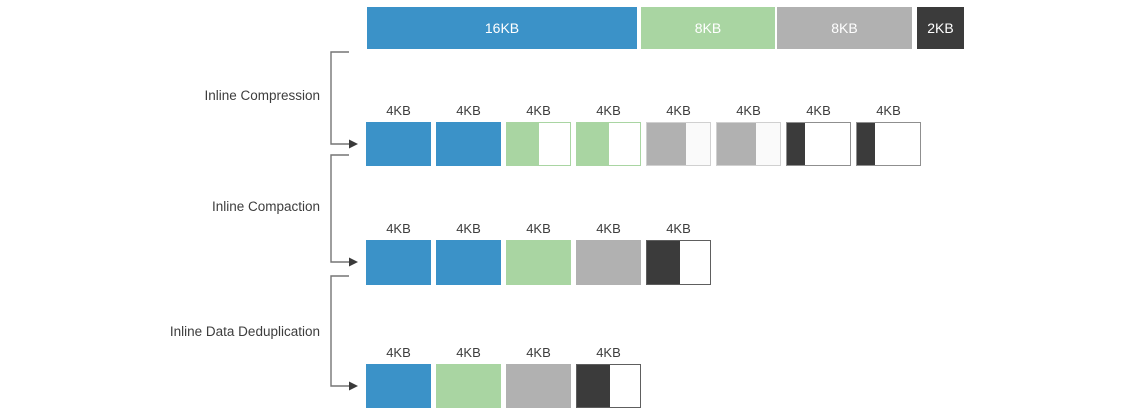 This screenshot has width=1140, height=415. I want to click on bar-segment-2kb-dark: 2KB, so click(940, 28).